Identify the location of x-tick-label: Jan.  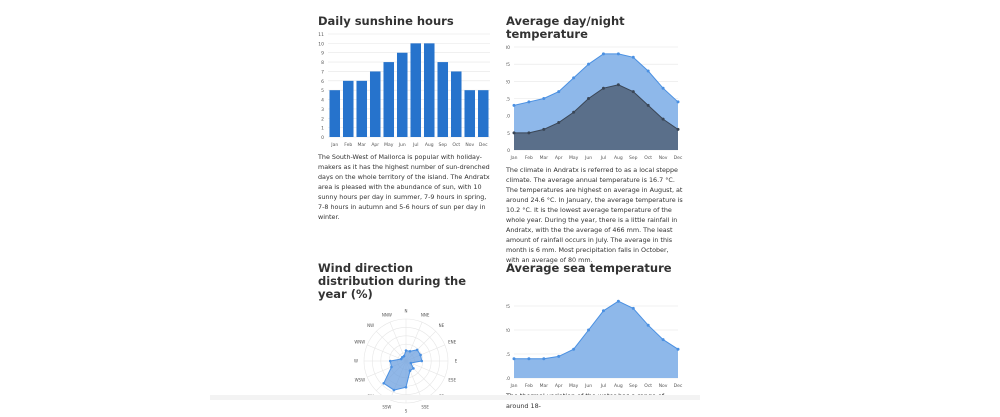
(514, 158).